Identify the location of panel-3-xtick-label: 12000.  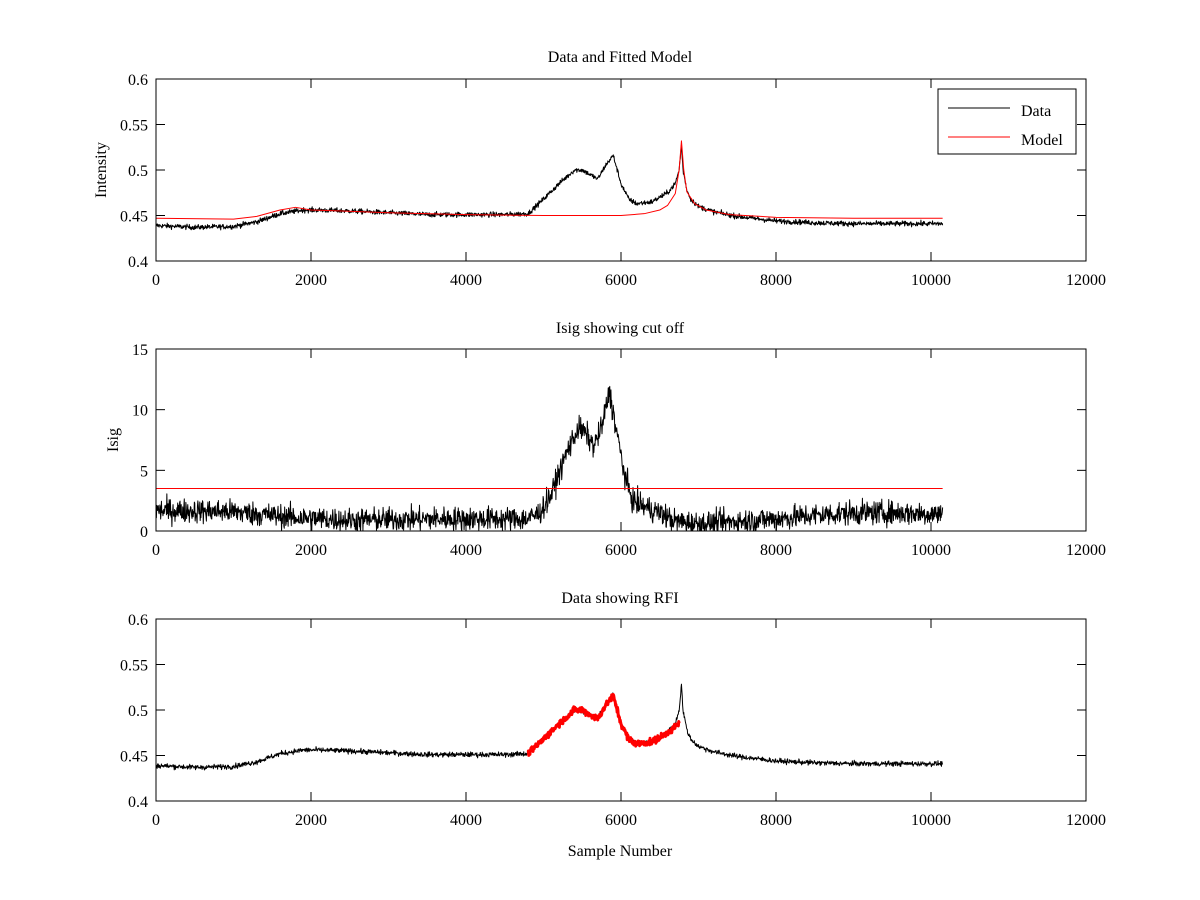
(1086, 820).